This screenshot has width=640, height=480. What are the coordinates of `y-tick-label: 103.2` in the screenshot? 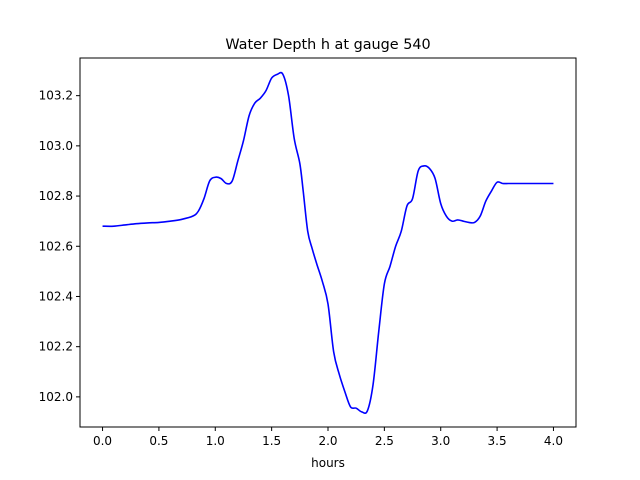 It's located at (56, 96).